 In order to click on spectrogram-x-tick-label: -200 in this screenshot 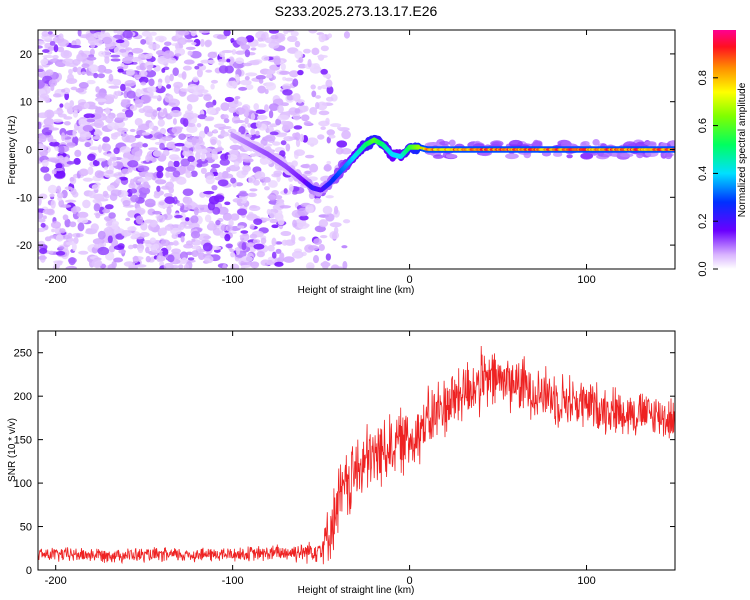, I will do `click(56, 280)`.